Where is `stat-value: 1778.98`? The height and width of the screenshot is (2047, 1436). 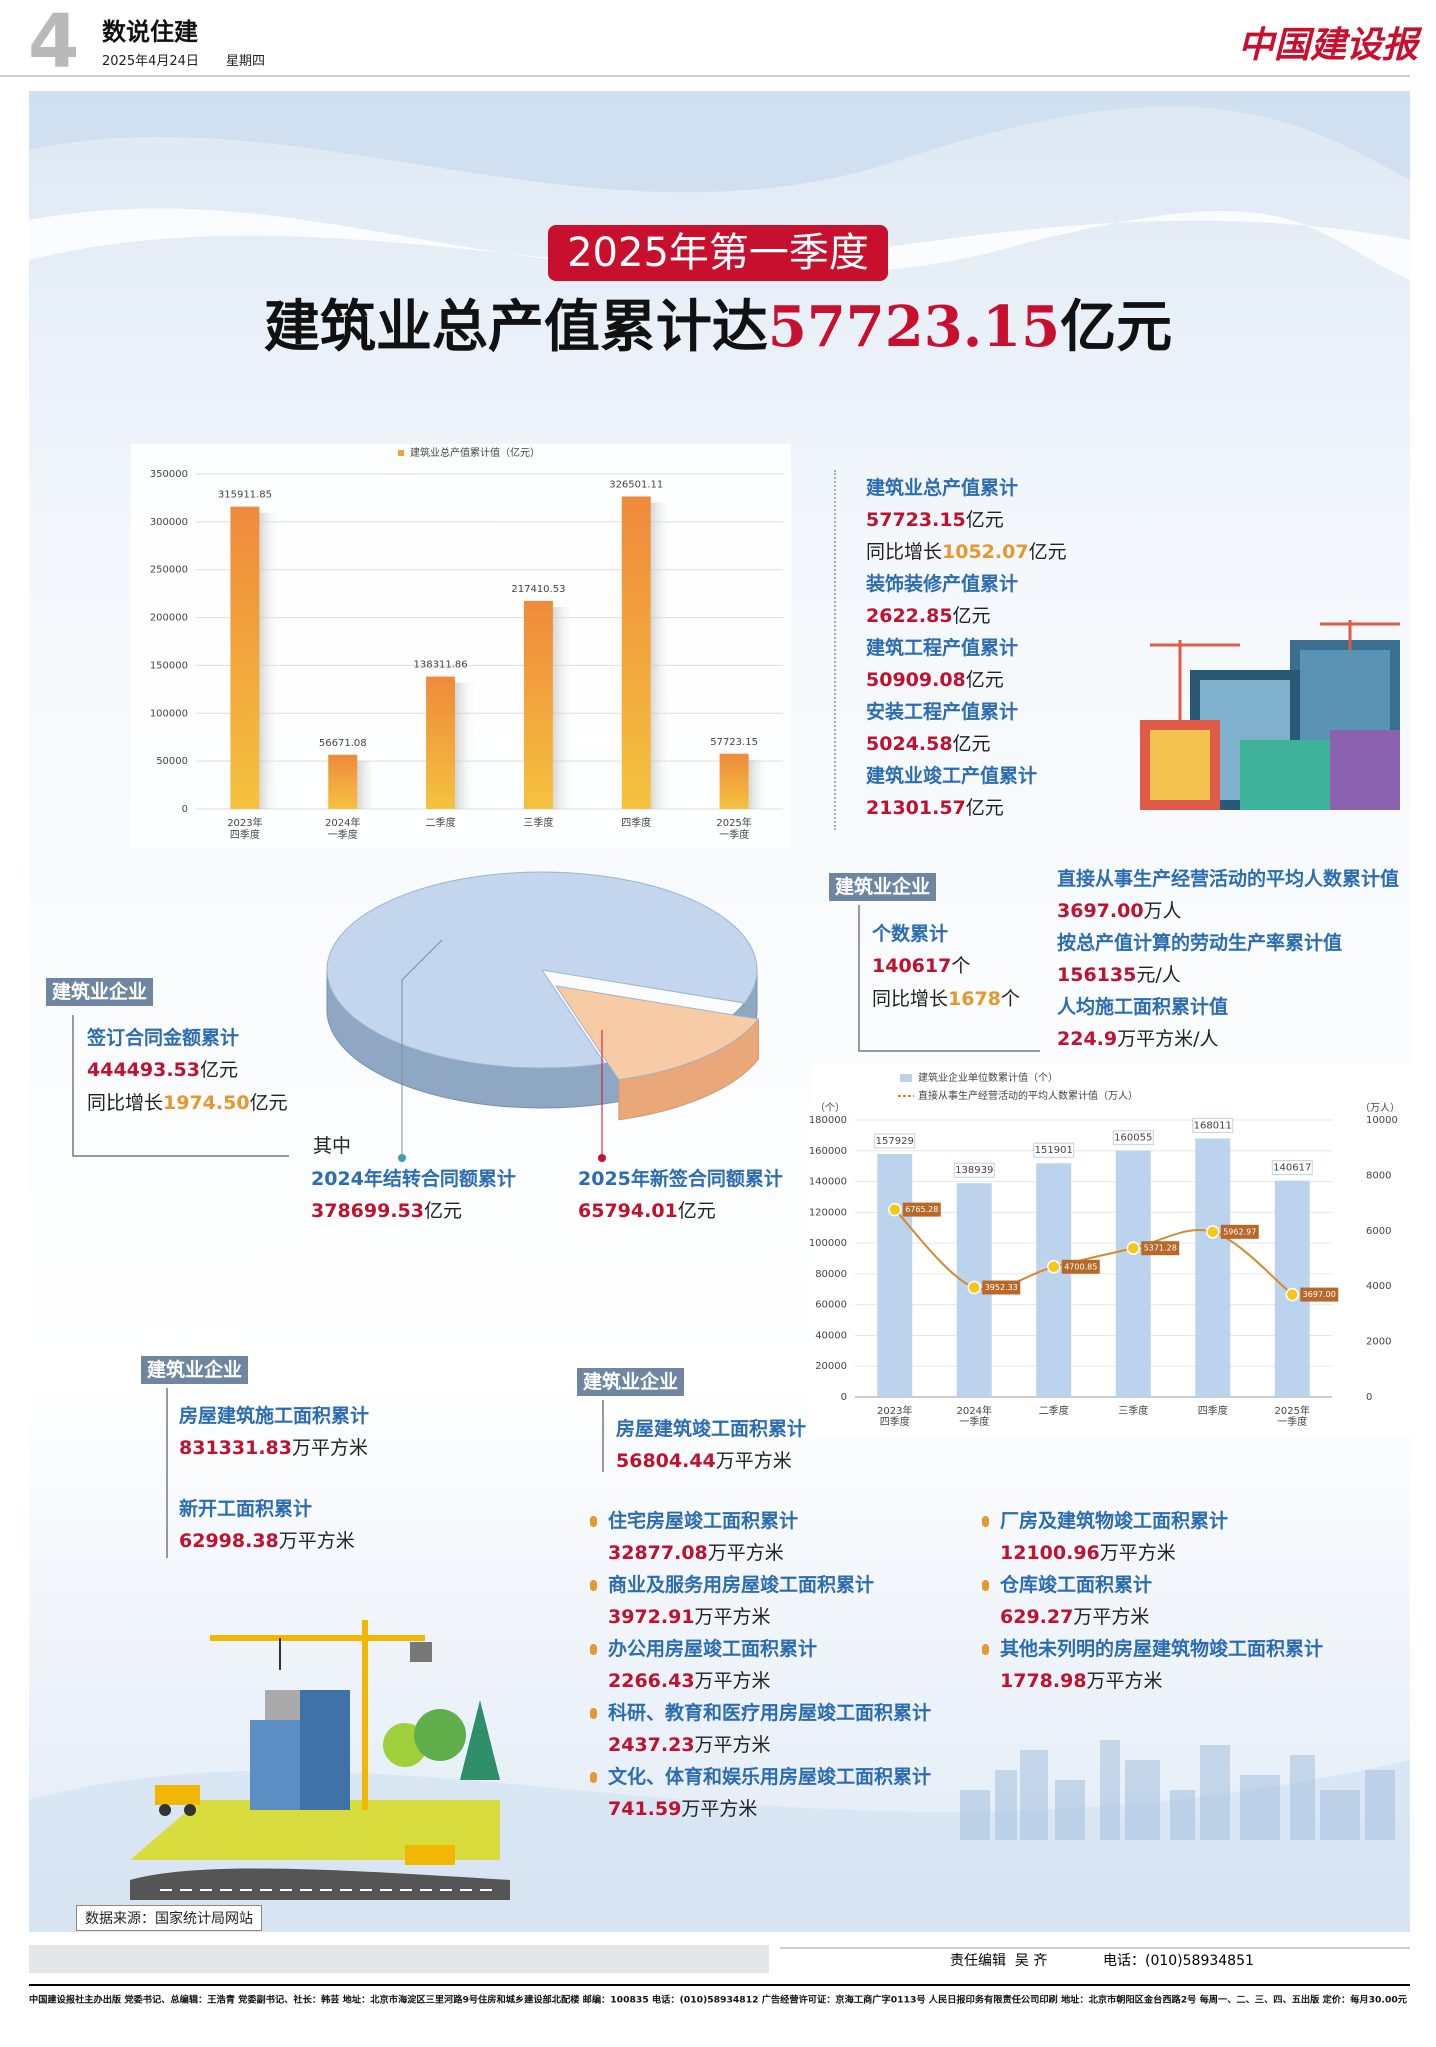
stat-value: 1778.98 is located at coordinates (1043, 1681).